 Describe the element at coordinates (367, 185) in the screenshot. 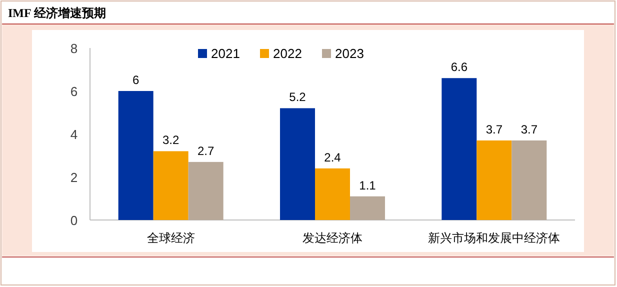

I see `data-label: 1.1` at that location.